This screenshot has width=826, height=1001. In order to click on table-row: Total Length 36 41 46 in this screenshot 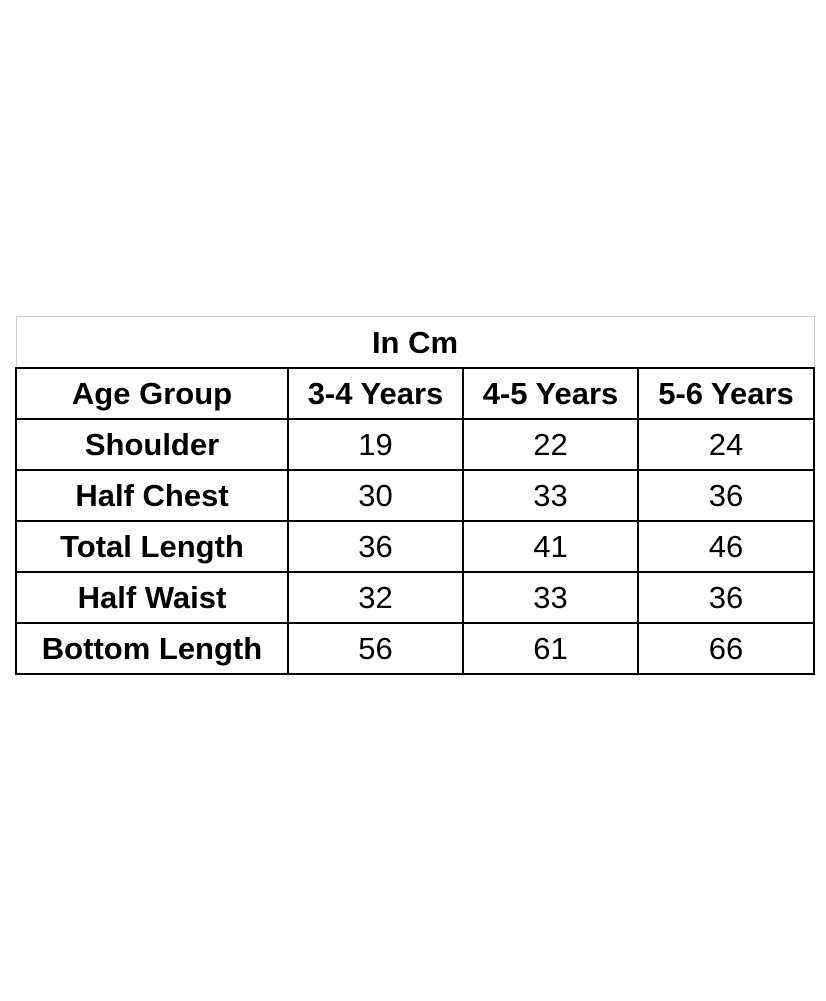, I will do `click(415, 546)`.